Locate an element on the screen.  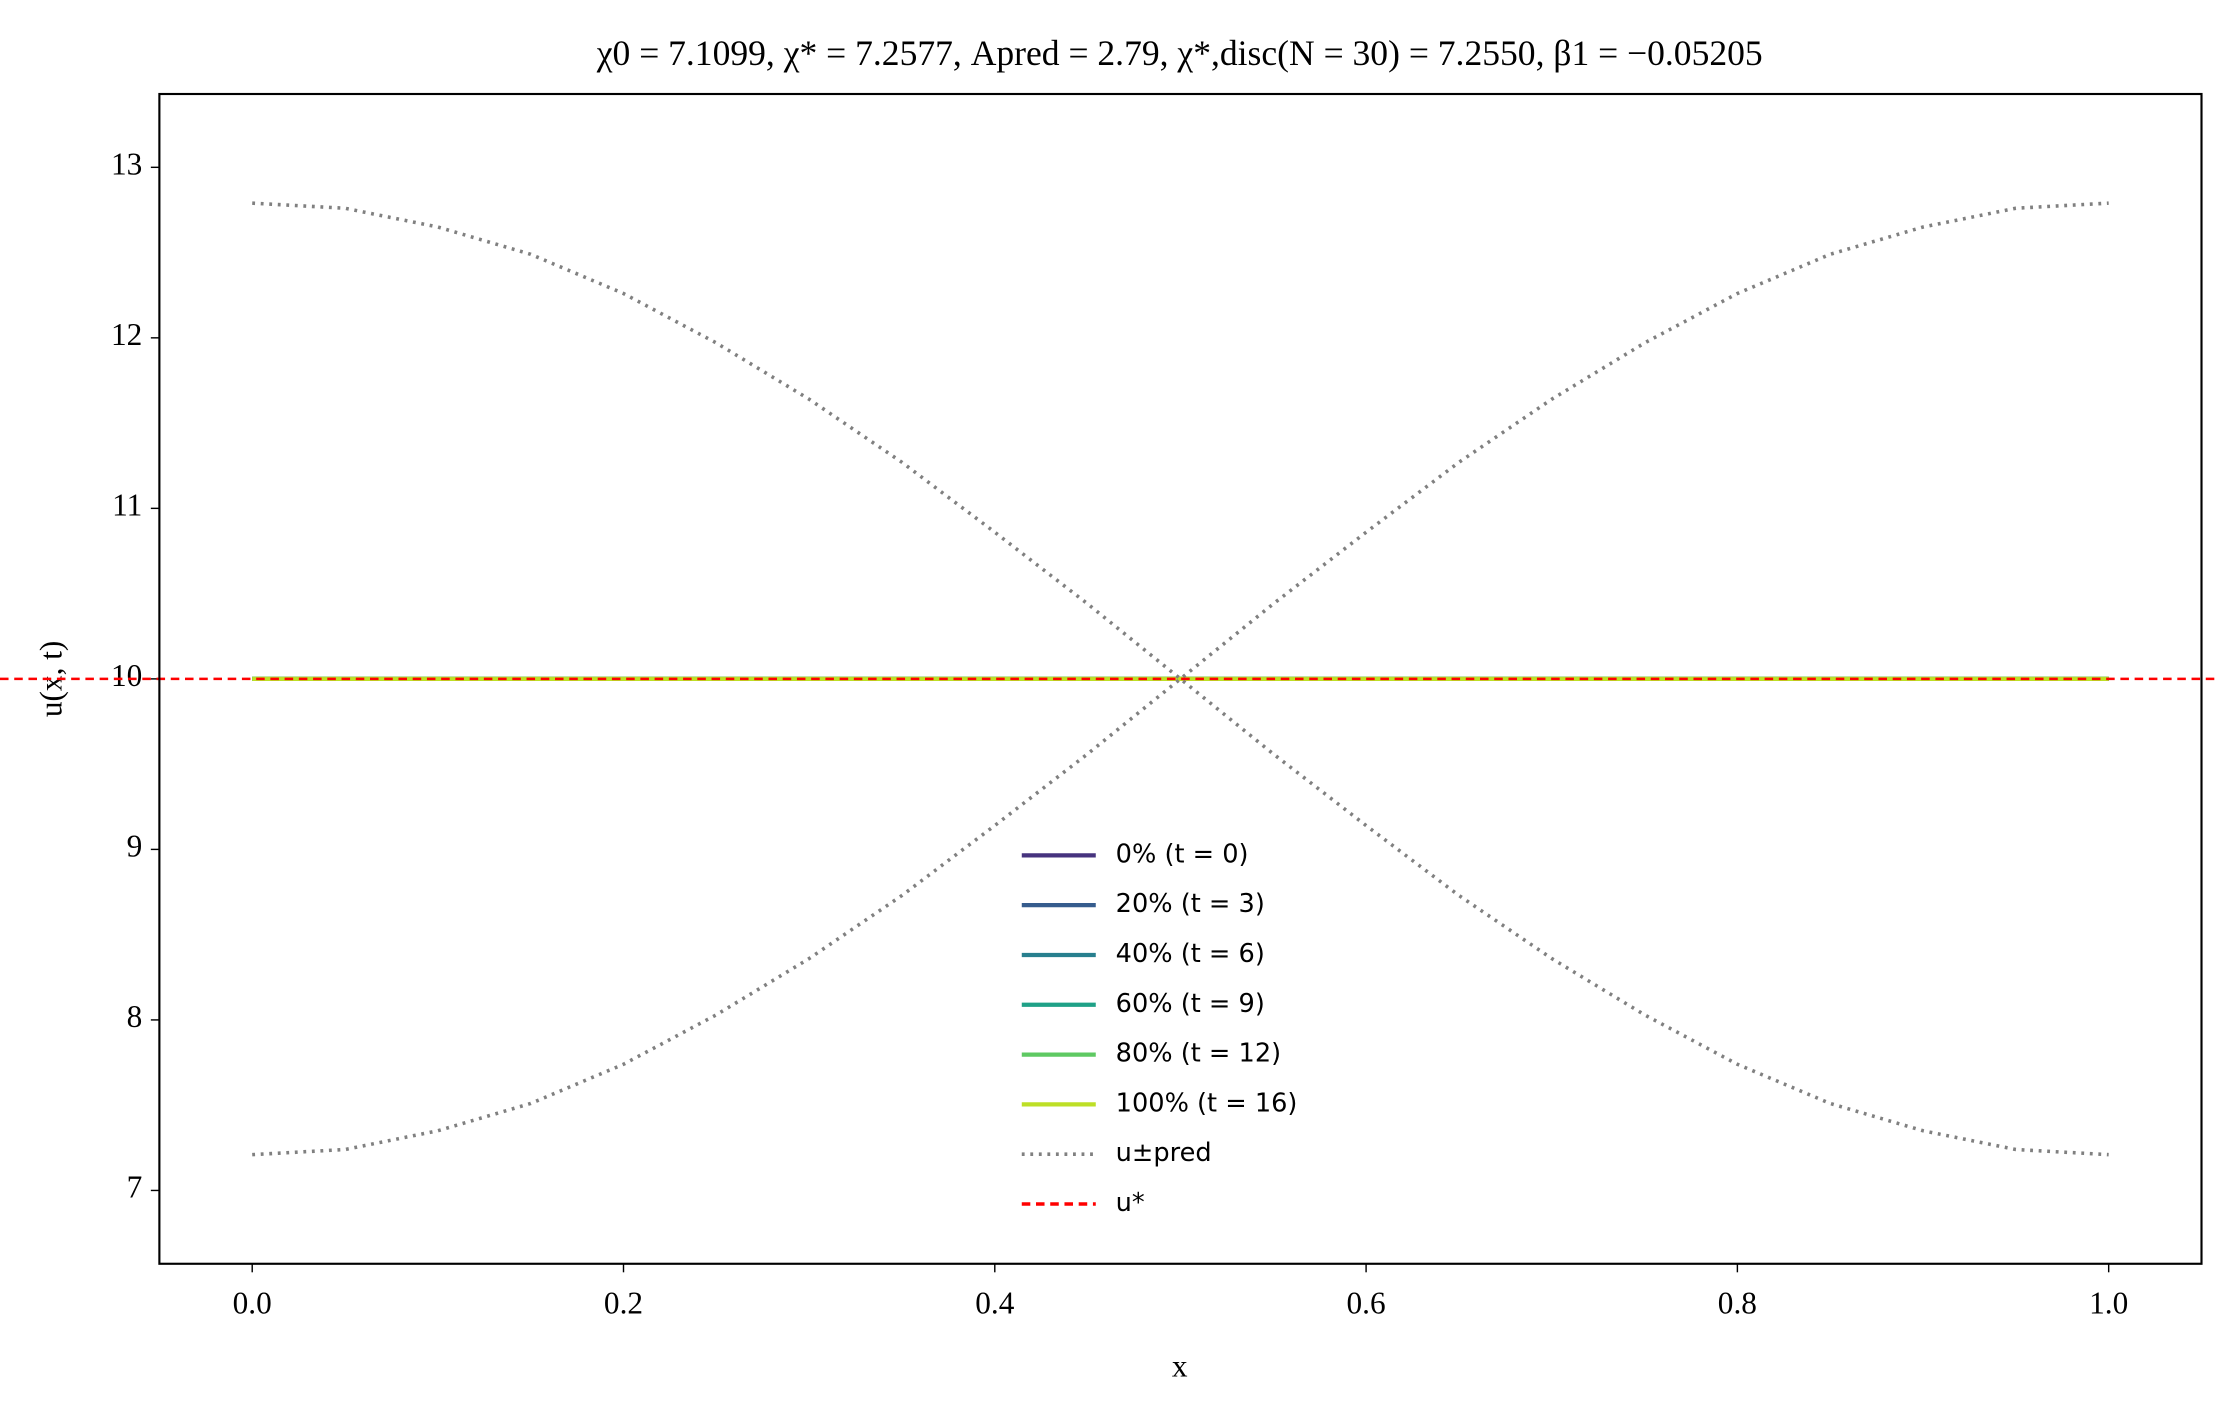
x-tick-label: 1.0 is located at coordinates (2108, 1303).